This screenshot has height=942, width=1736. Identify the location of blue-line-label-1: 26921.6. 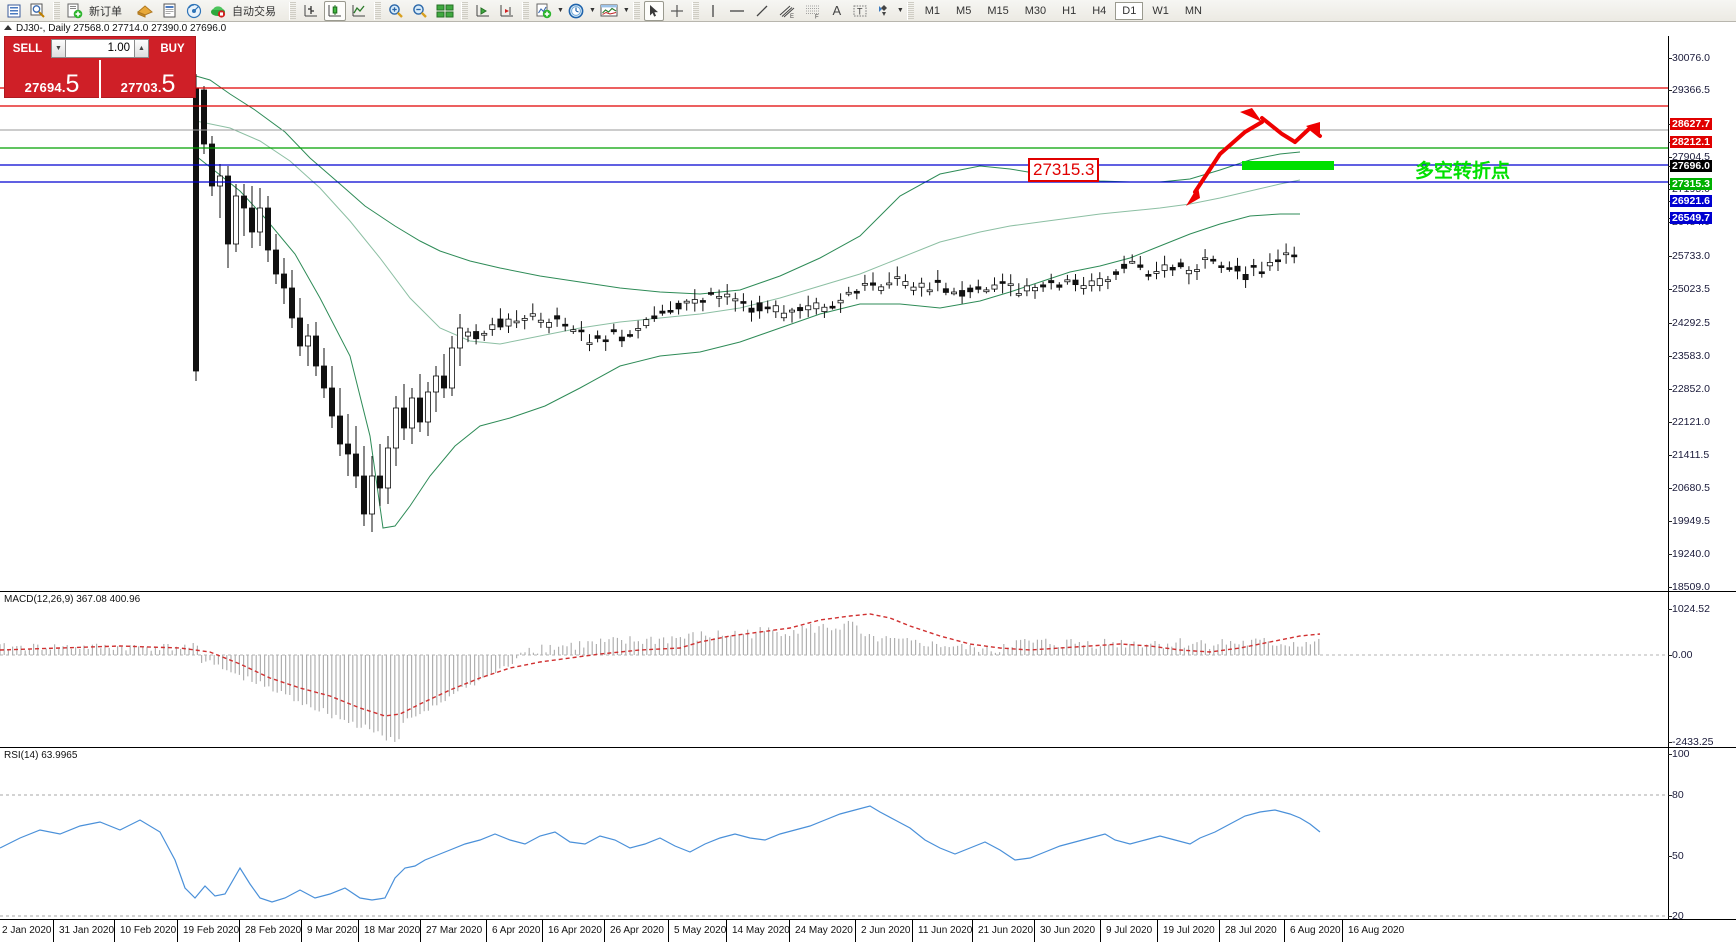
(1691, 201).